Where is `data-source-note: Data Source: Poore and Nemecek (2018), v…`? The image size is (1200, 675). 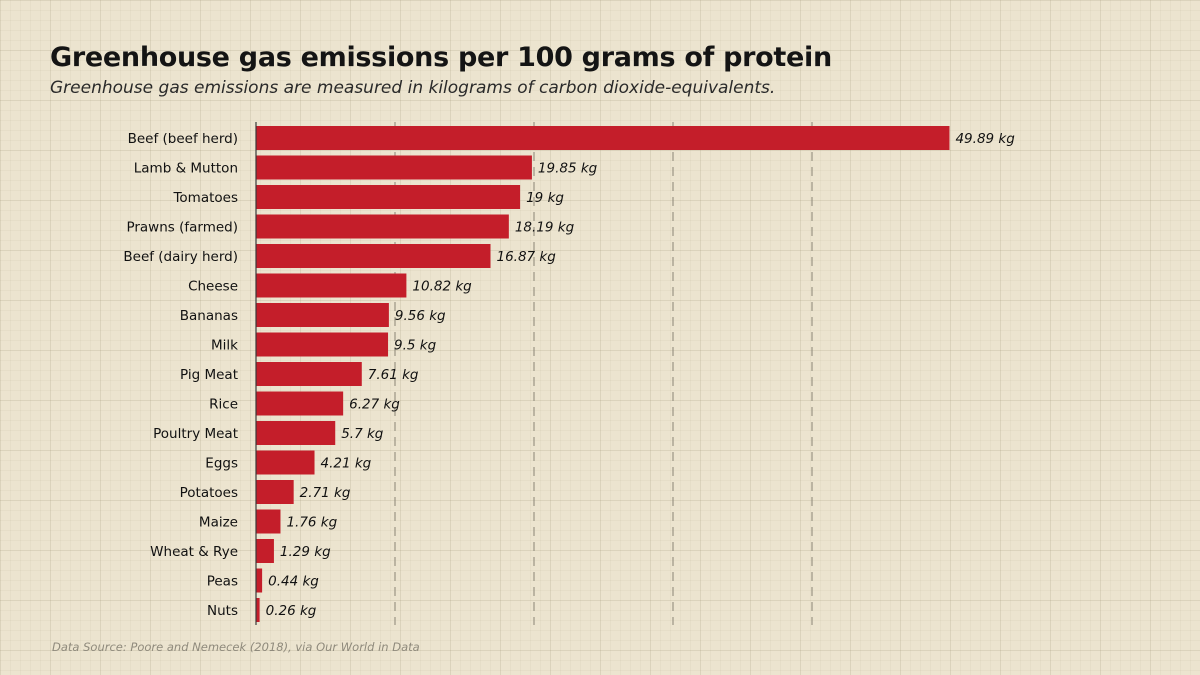
data-source-note: Data Source: Poore and Nemecek (2018), v… is located at coordinates (236, 647).